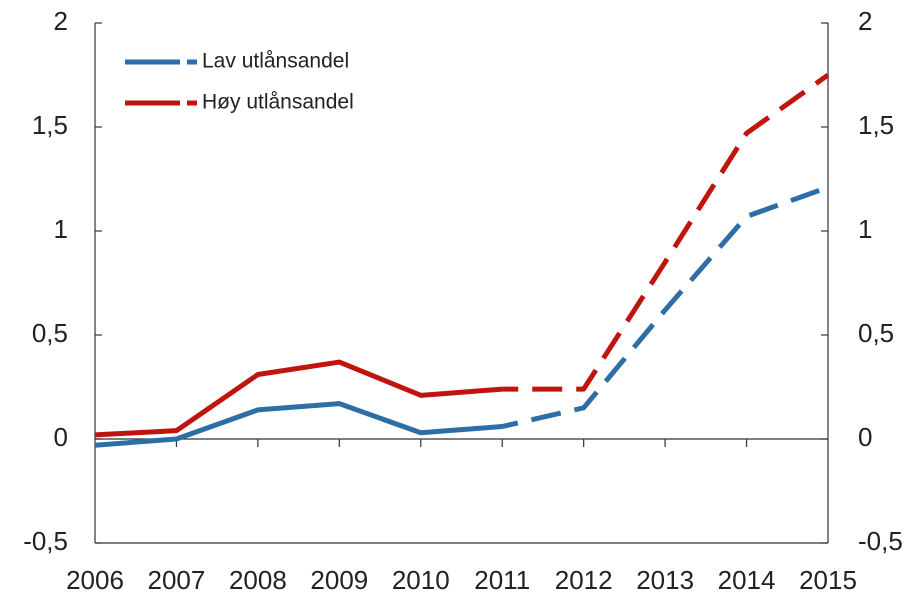  I want to click on y-tick-label: 1, so click(61, 229).